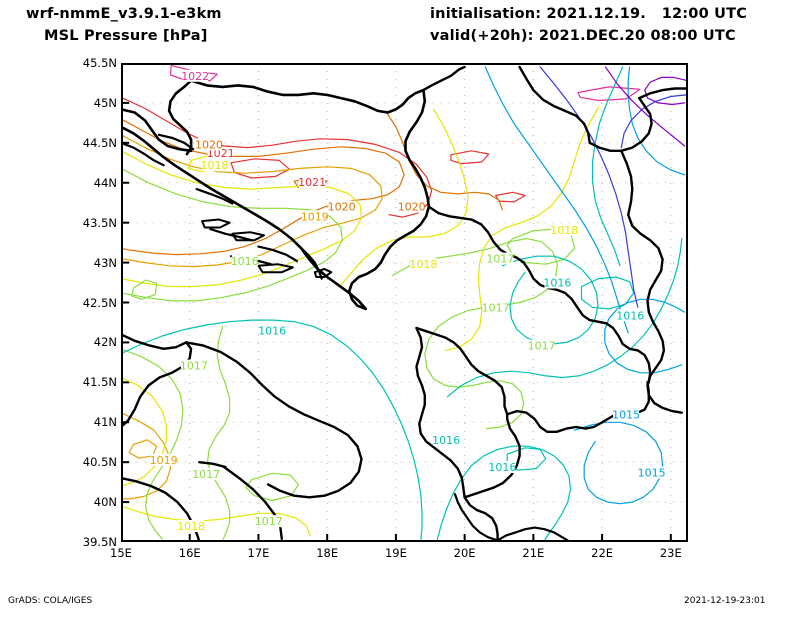  Describe the element at coordinates (395, 553) in the screenshot. I see `x-tick-label: 19E` at that location.